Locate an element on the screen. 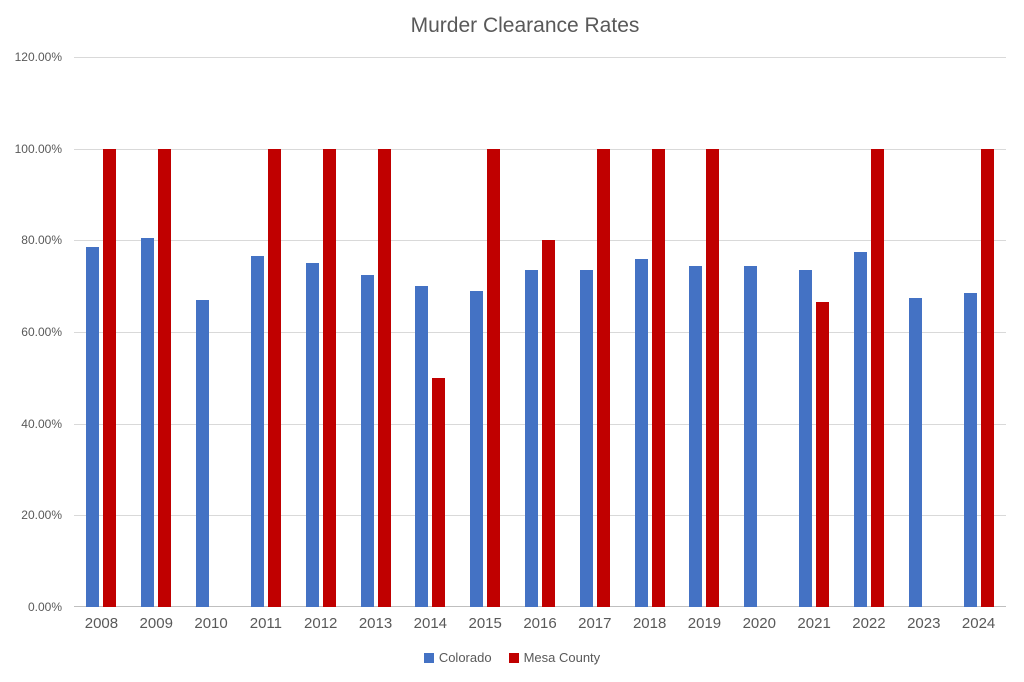 This screenshot has height=682, width=1024. bar-mesa-county-2013 is located at coordinates (384, 377).